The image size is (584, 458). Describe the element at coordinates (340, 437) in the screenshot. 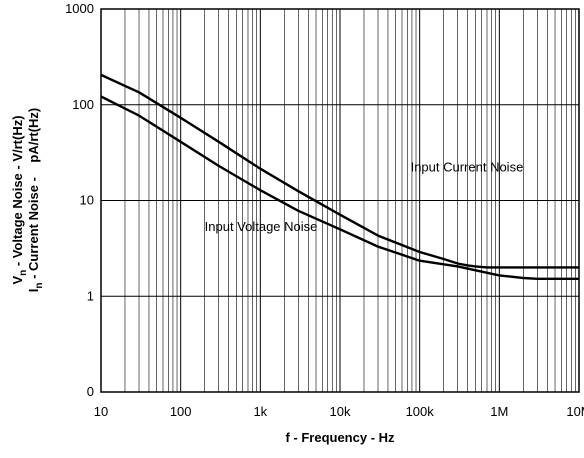

I see `x-axis-title: f - Frequency - Hz` at that location.